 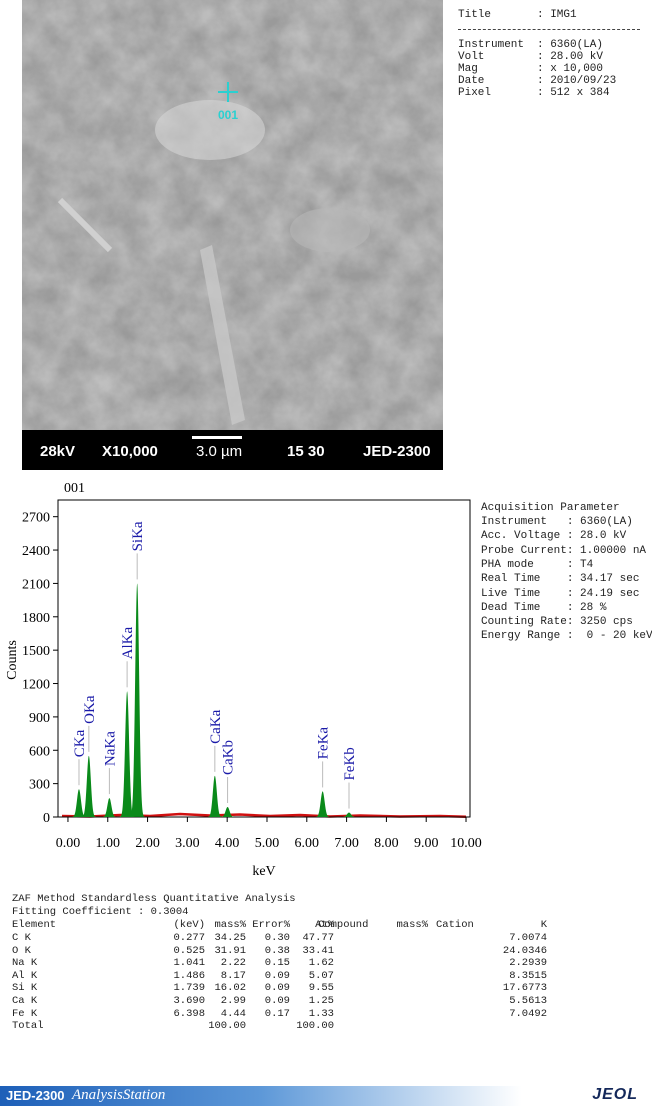 What do you see at coordinates (227, 843) in the screenshot?
I see `x-tick-label: 4.00` at bounding box center [227, 843].